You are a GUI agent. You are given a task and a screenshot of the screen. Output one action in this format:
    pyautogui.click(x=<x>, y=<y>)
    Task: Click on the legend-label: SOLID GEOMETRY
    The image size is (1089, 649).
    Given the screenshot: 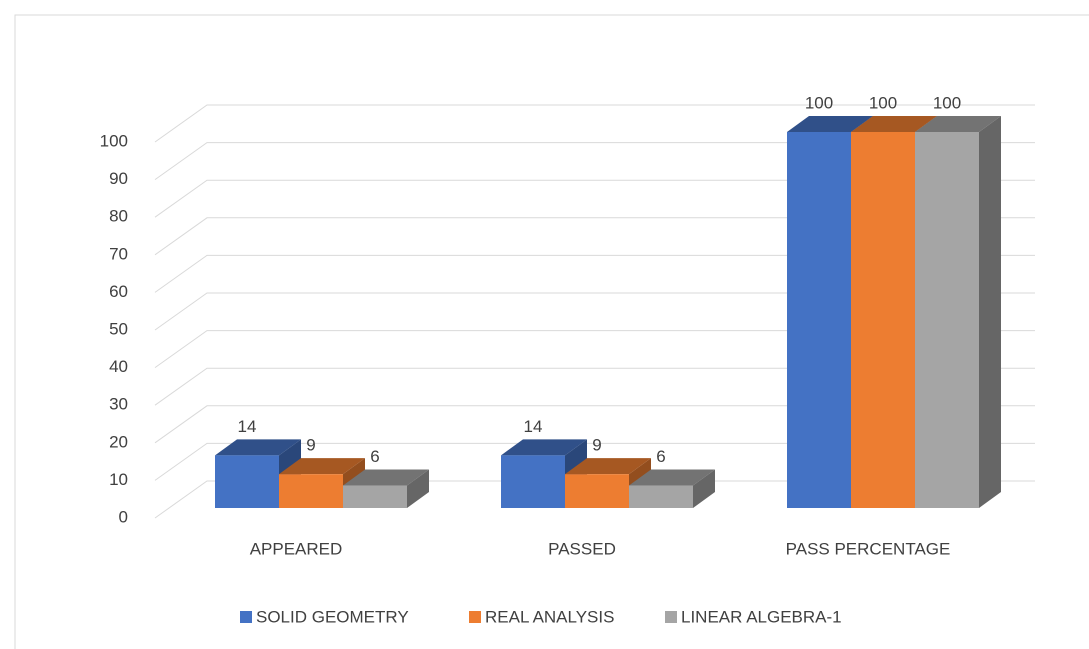 What is the action you would take?
    pyautogui.click(x=332, y=616)
    